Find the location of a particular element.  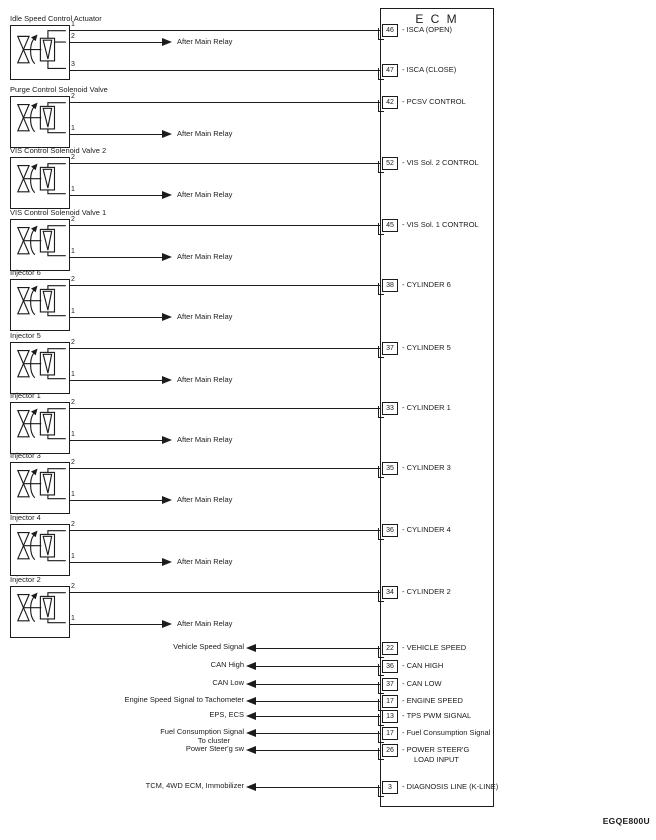

pin-number-box: 17 is located at coordinates (390, 701).